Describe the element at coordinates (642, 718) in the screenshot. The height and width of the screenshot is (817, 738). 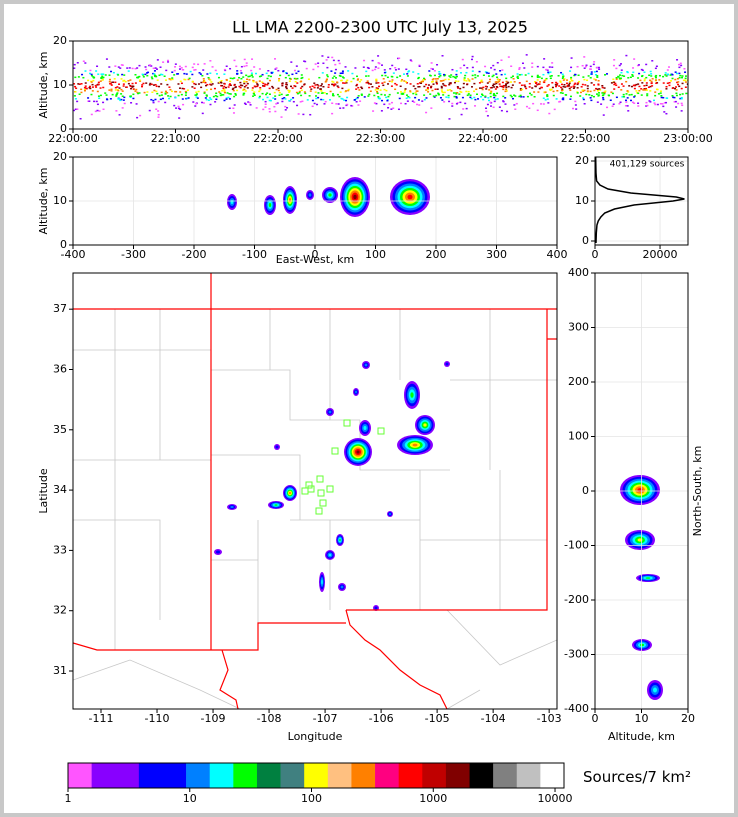
I see `x-tick-label: 10` at that location.